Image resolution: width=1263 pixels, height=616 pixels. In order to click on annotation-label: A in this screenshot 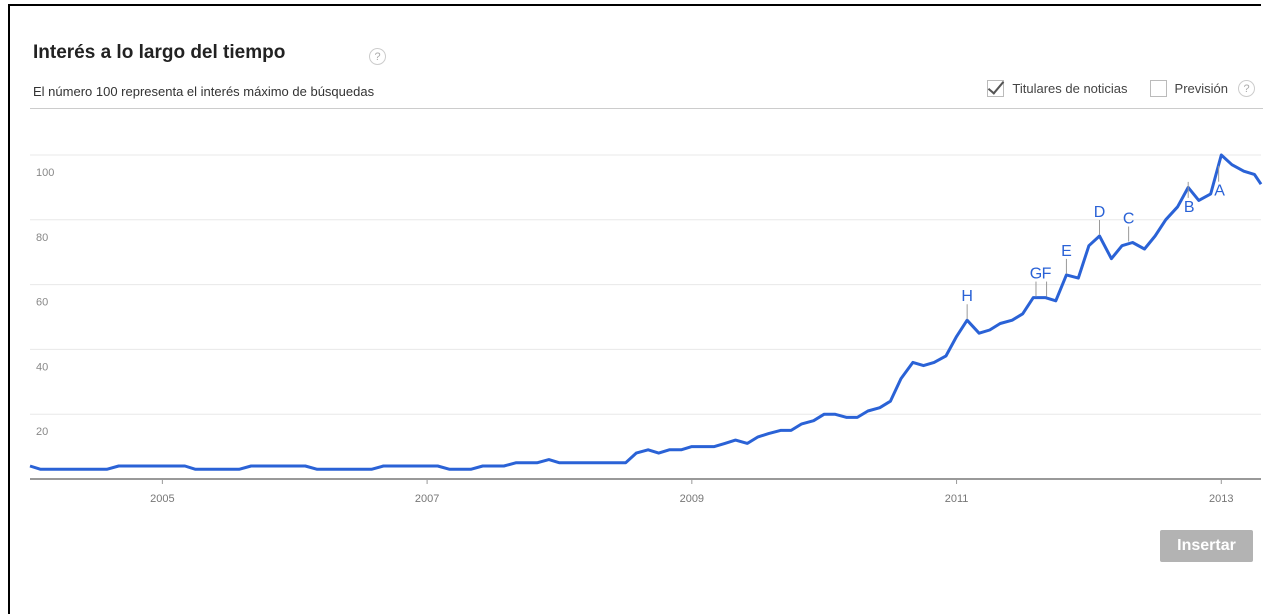, I will do `click(1219, 191)`.